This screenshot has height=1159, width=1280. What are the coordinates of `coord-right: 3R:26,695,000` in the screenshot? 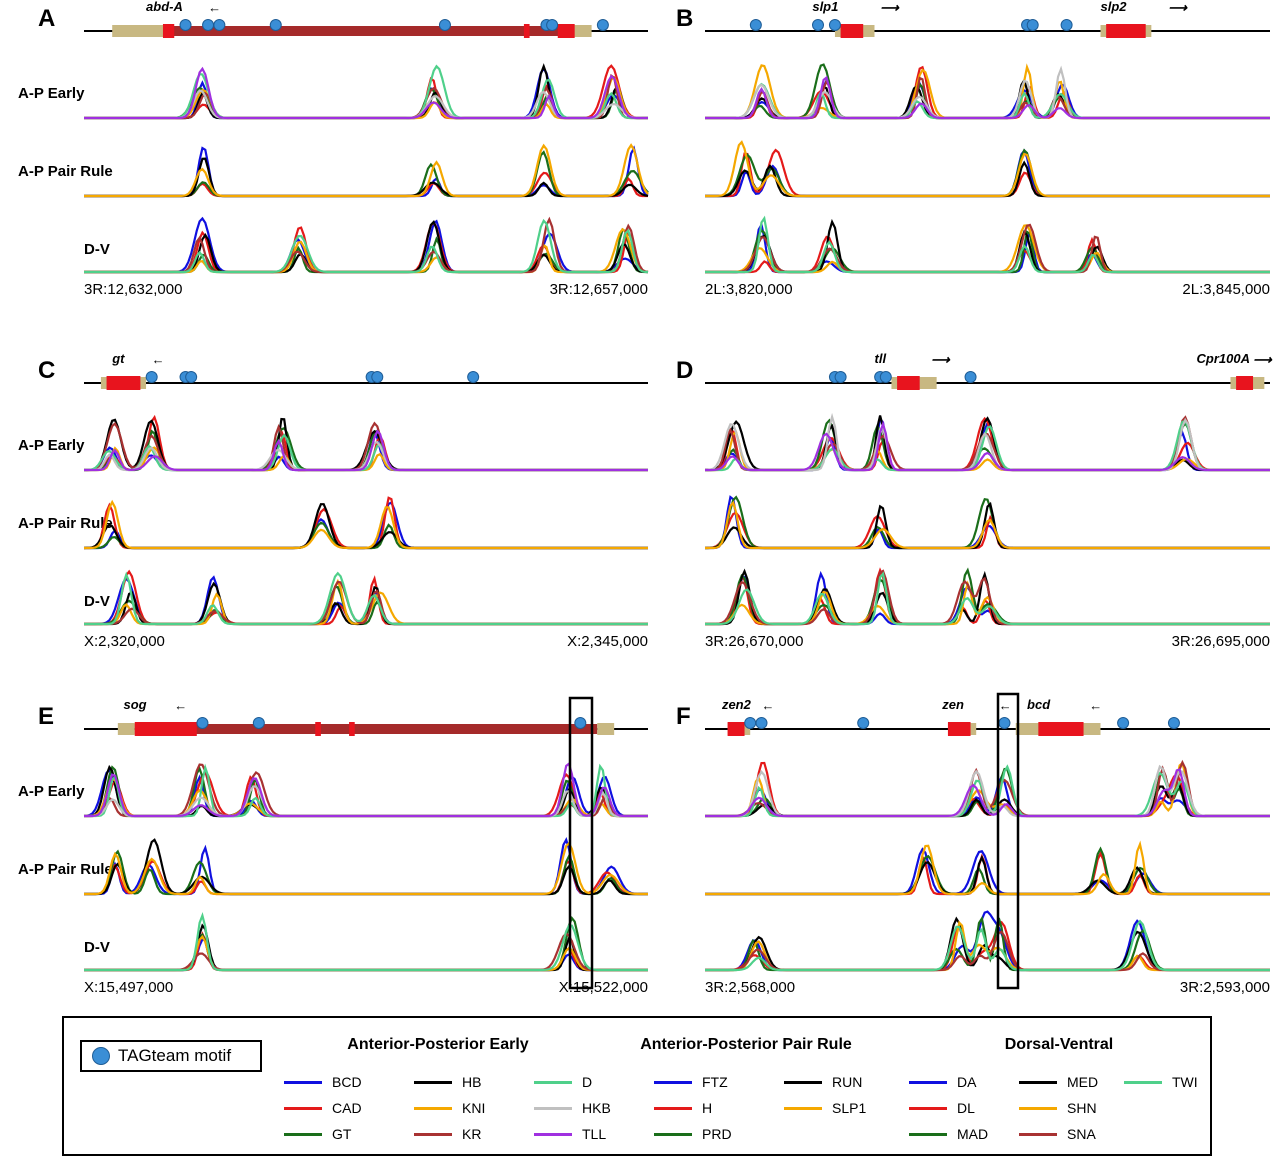 It's located at (1221, 641).